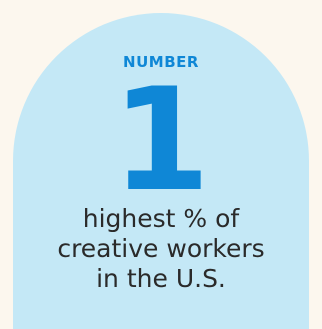  What do you see at coordinates (161, 62) in the screenshot?
I see `stat-eyebrow: NUMBER` at bounding box center [161, 62].